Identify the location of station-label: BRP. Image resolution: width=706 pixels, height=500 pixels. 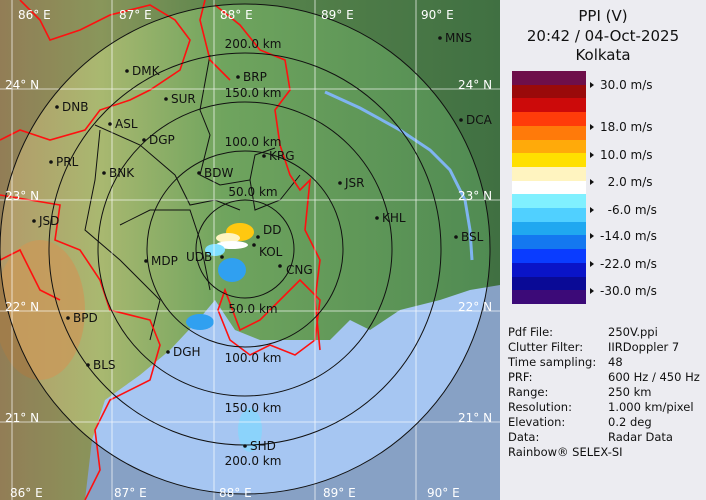
(255, 77).